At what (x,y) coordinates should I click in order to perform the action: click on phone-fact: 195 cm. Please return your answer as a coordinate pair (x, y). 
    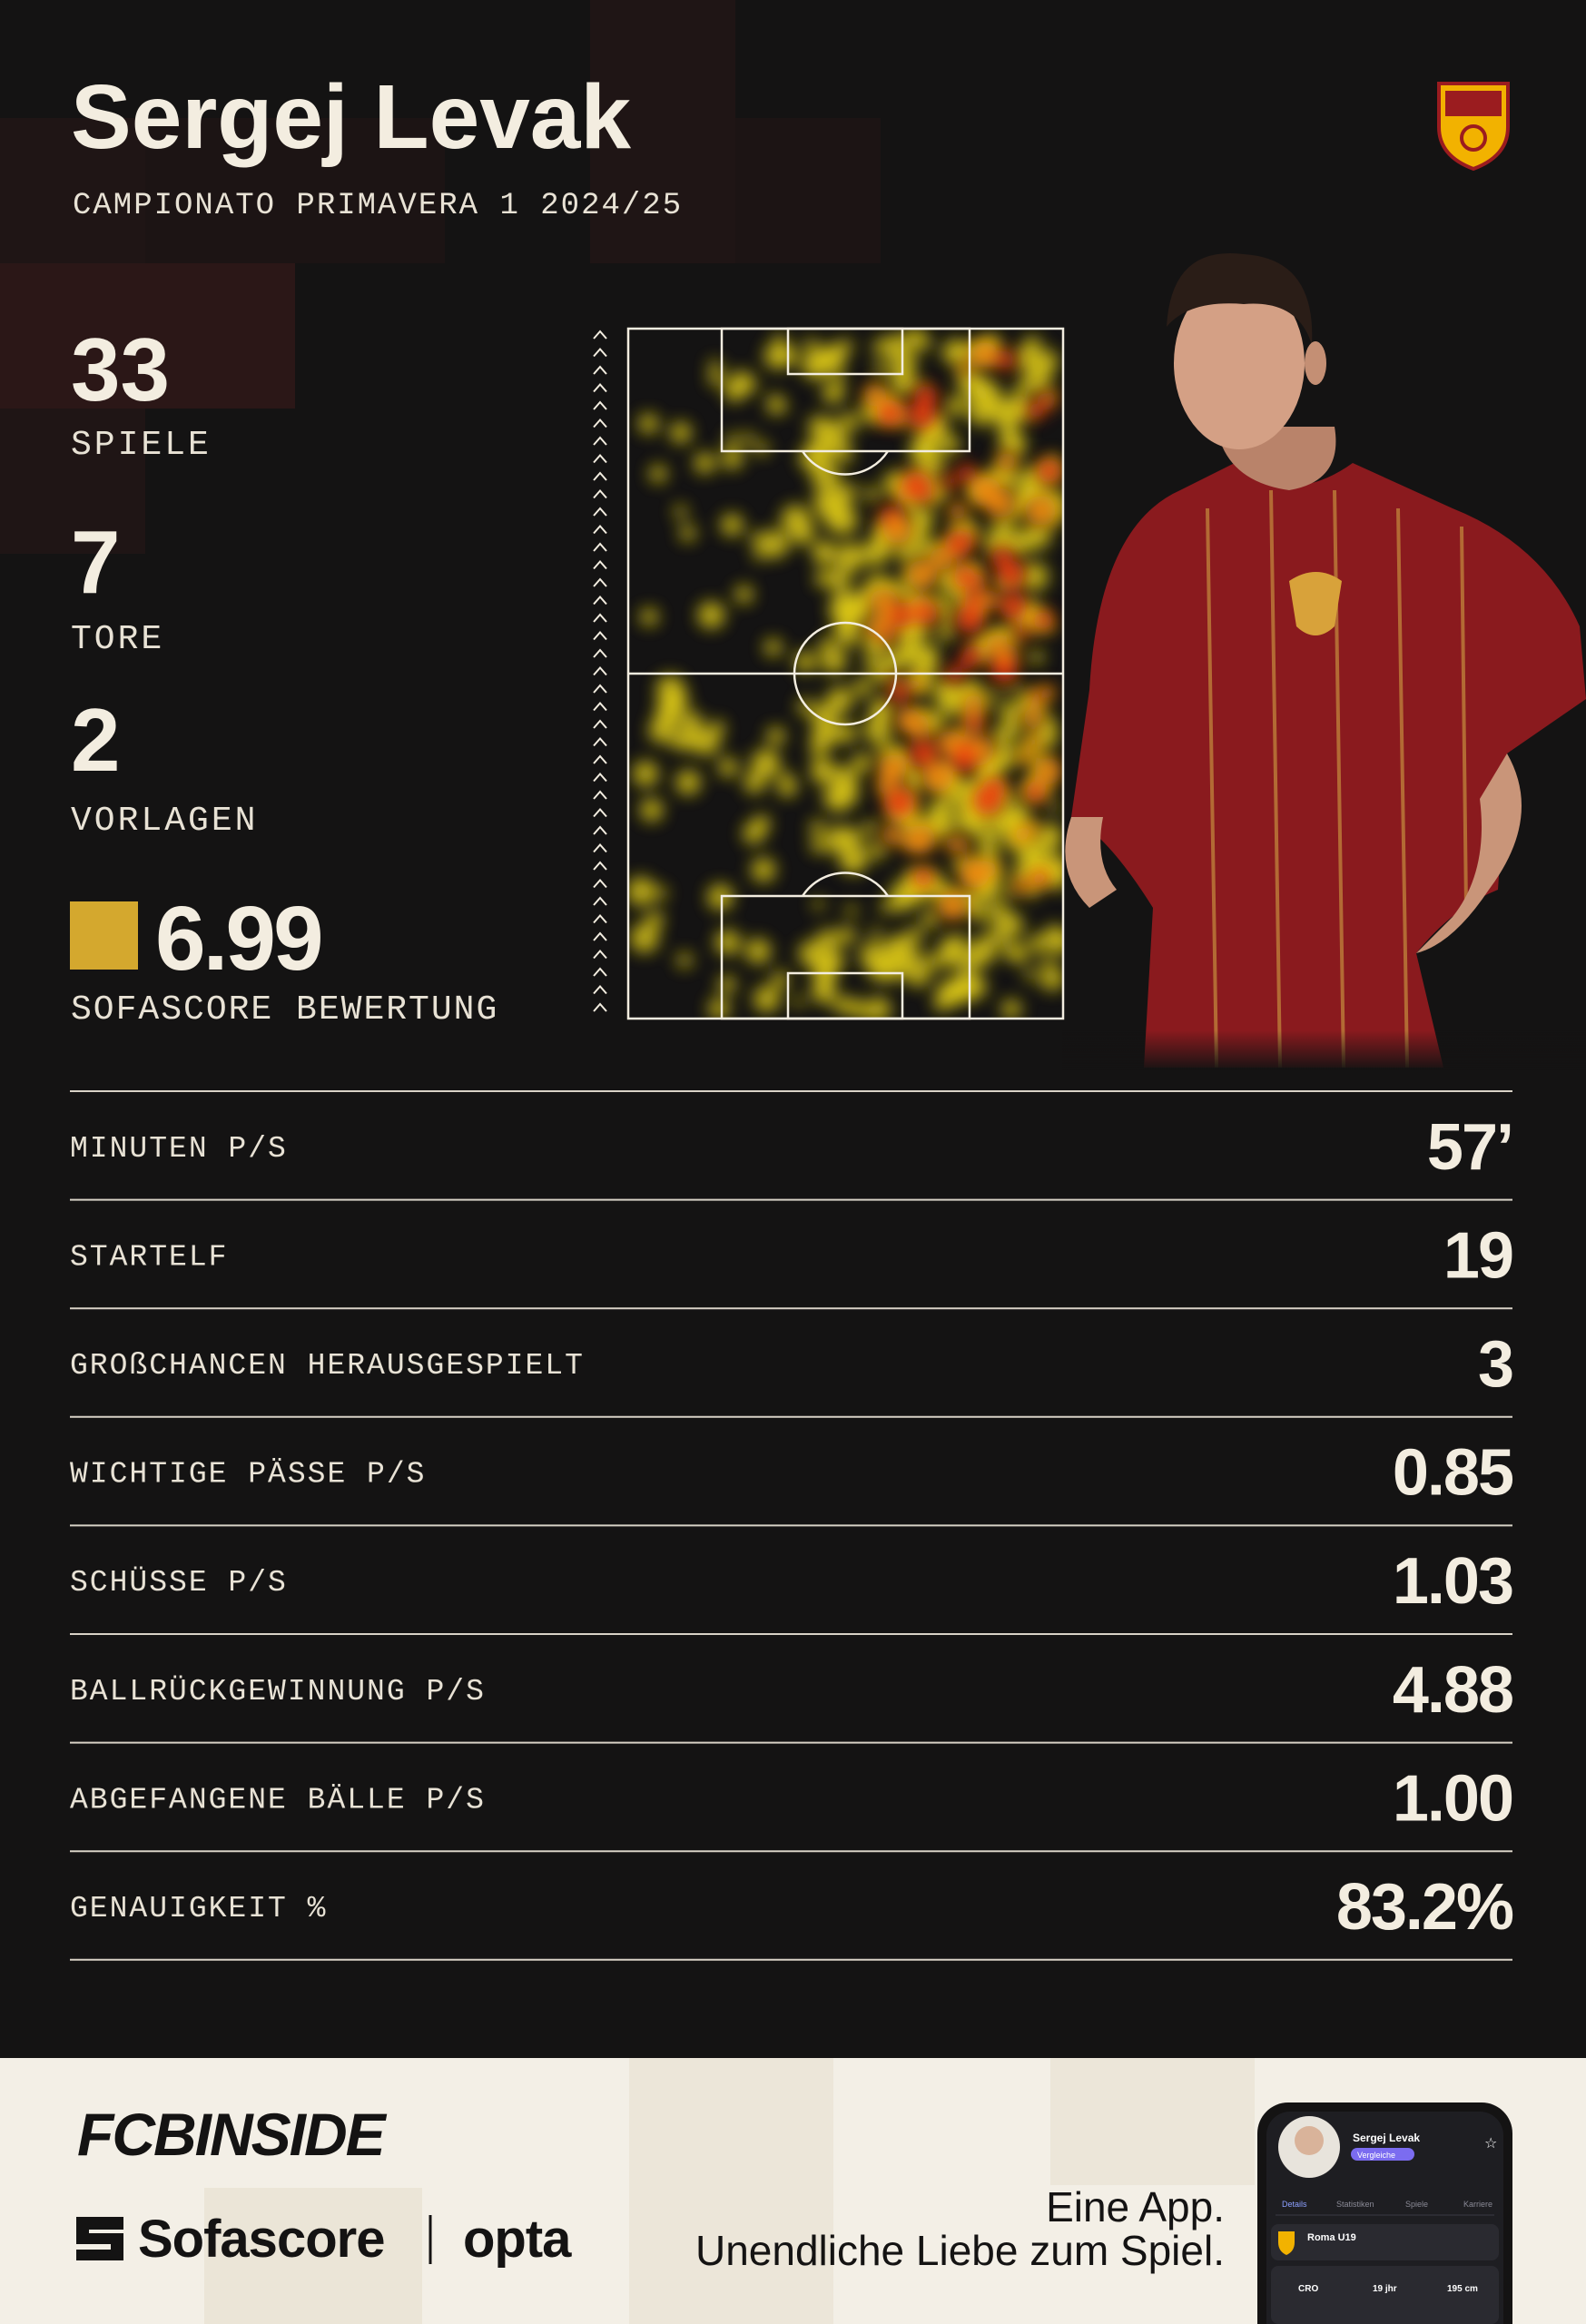
    Looking at the image, I should click on (1463, 2289).